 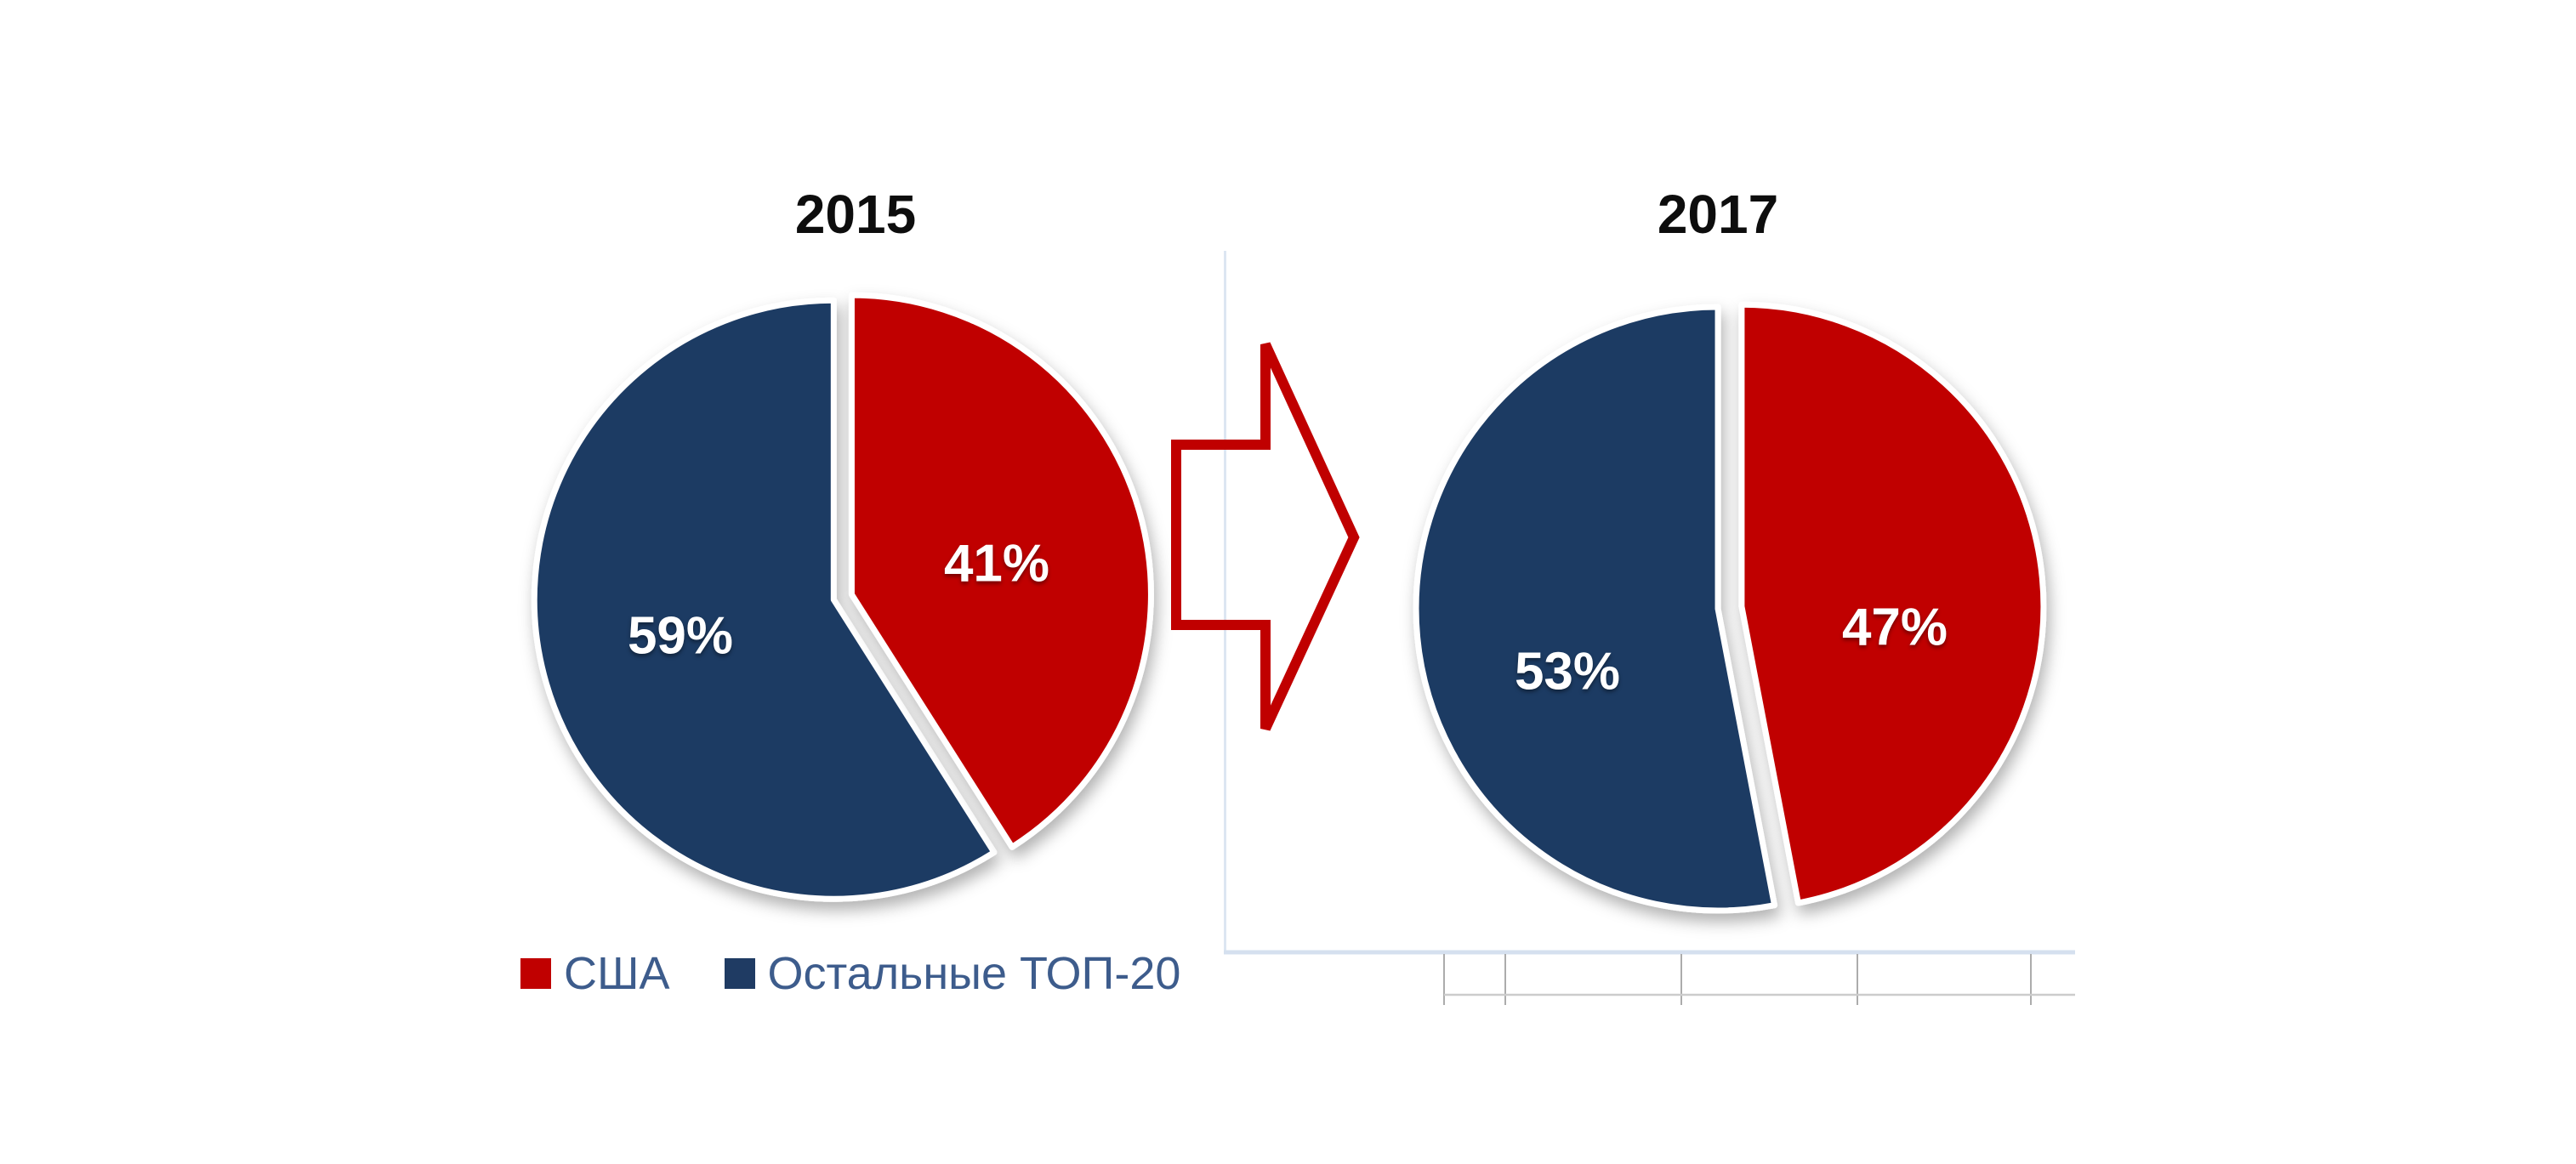 I want to click on pie-slice-2015-США, so click(x=1001, y=571).